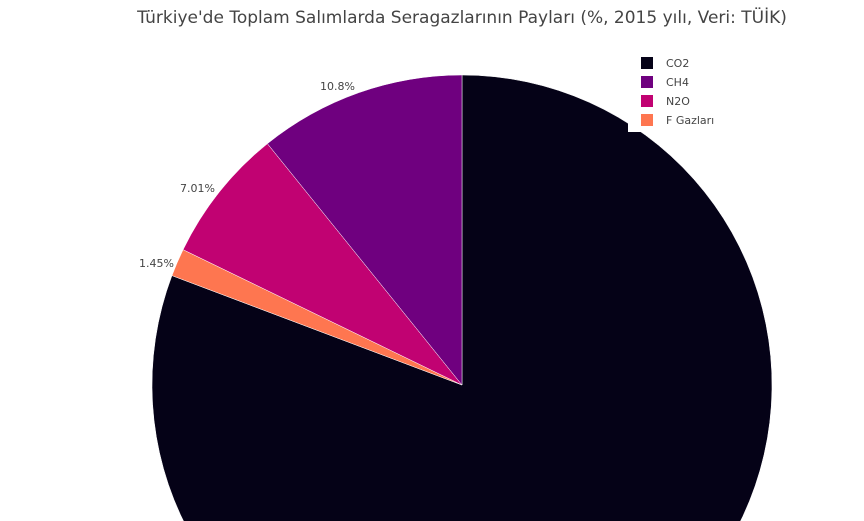  Describe the element at coordinates (678, 101) in the screenshot. I see `legend-label: N2O` at that location.